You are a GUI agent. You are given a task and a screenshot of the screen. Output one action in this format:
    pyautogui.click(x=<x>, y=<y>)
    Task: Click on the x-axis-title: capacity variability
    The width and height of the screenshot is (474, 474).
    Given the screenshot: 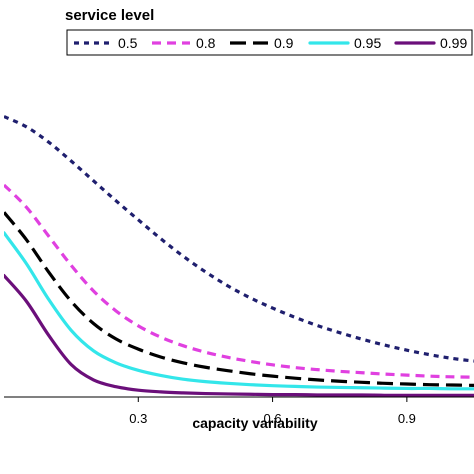 What is the action you would take?
    pyautogui.click(x=255, y=423)
    